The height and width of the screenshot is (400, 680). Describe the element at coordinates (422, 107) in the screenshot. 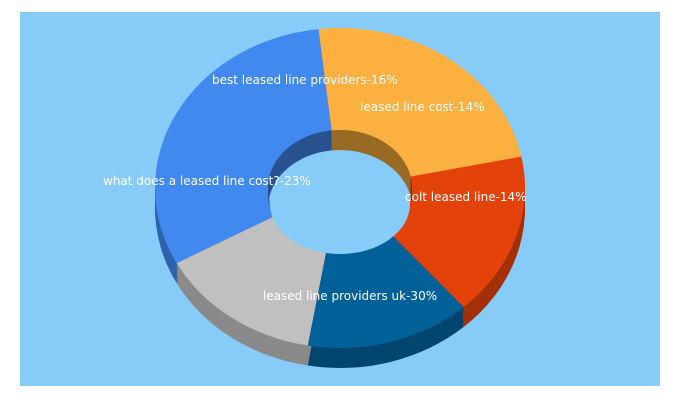

I see `label-leased-line-cost: leased line cost-14%` at that location.